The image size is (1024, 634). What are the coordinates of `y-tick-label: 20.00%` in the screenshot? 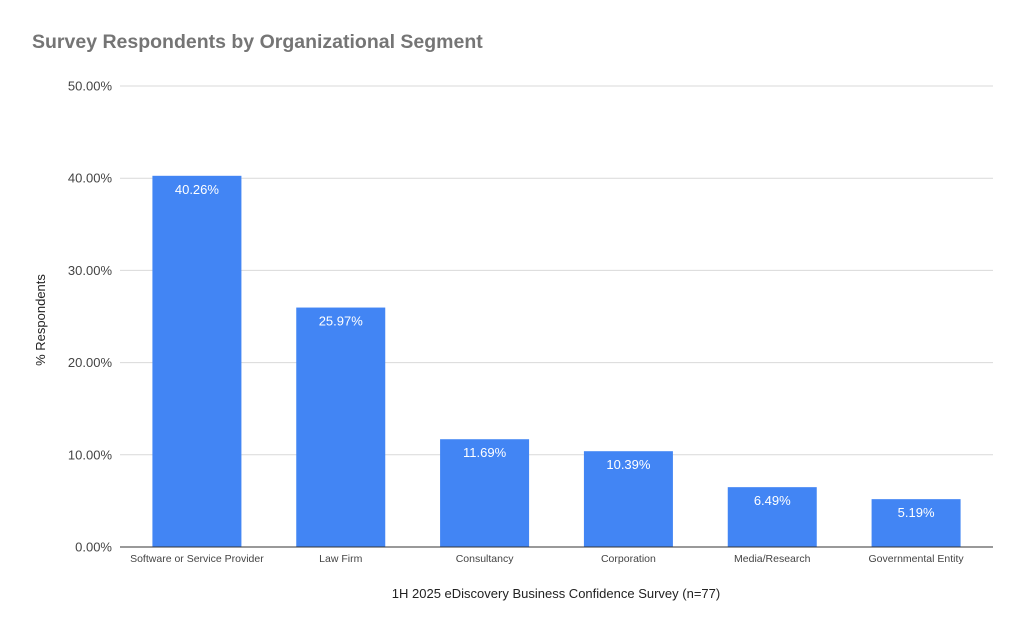 It's located at (90, 362).